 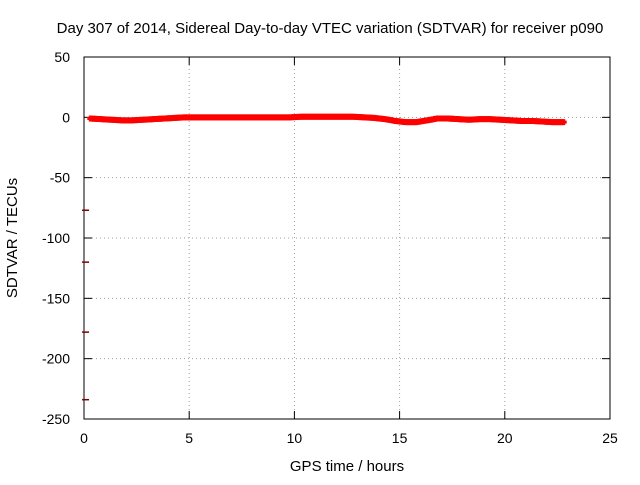 What do you see at coordinates (56, 359) in the screenshot?
I see `y-tick-label: -200` at bounding box center [56, 359].